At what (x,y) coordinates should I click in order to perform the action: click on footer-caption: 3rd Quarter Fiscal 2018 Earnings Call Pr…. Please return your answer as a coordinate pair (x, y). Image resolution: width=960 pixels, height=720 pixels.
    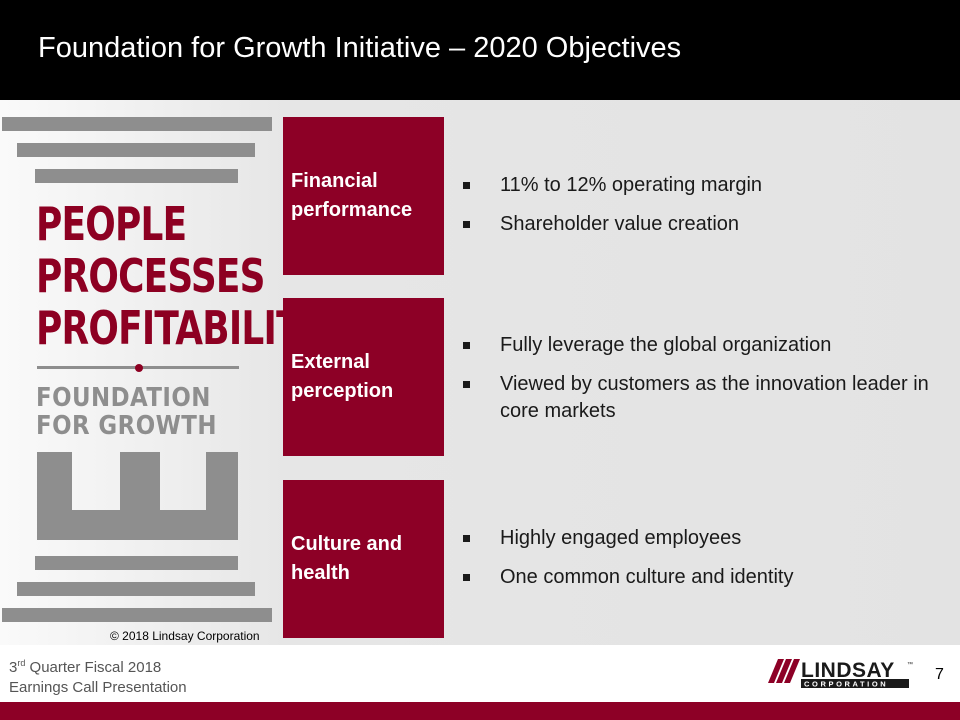
    Looking at the image, I should click on (98, 675).